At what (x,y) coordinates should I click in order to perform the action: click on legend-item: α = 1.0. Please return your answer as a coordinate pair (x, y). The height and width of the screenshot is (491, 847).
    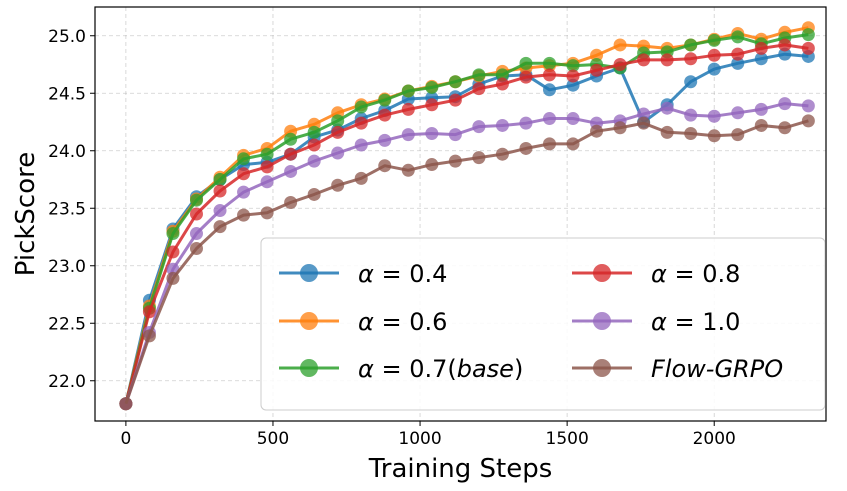
    Looking at the image, I should click on (656, 322).